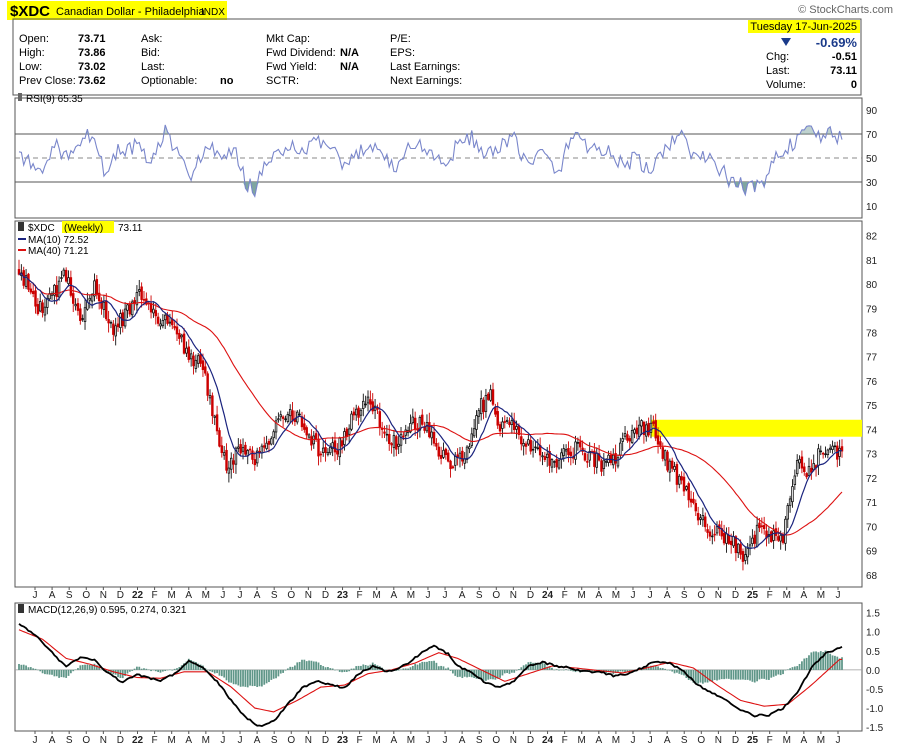 The width and height of the screenshot is (900, 751). I want to click on macd-line, so click(430, 675).